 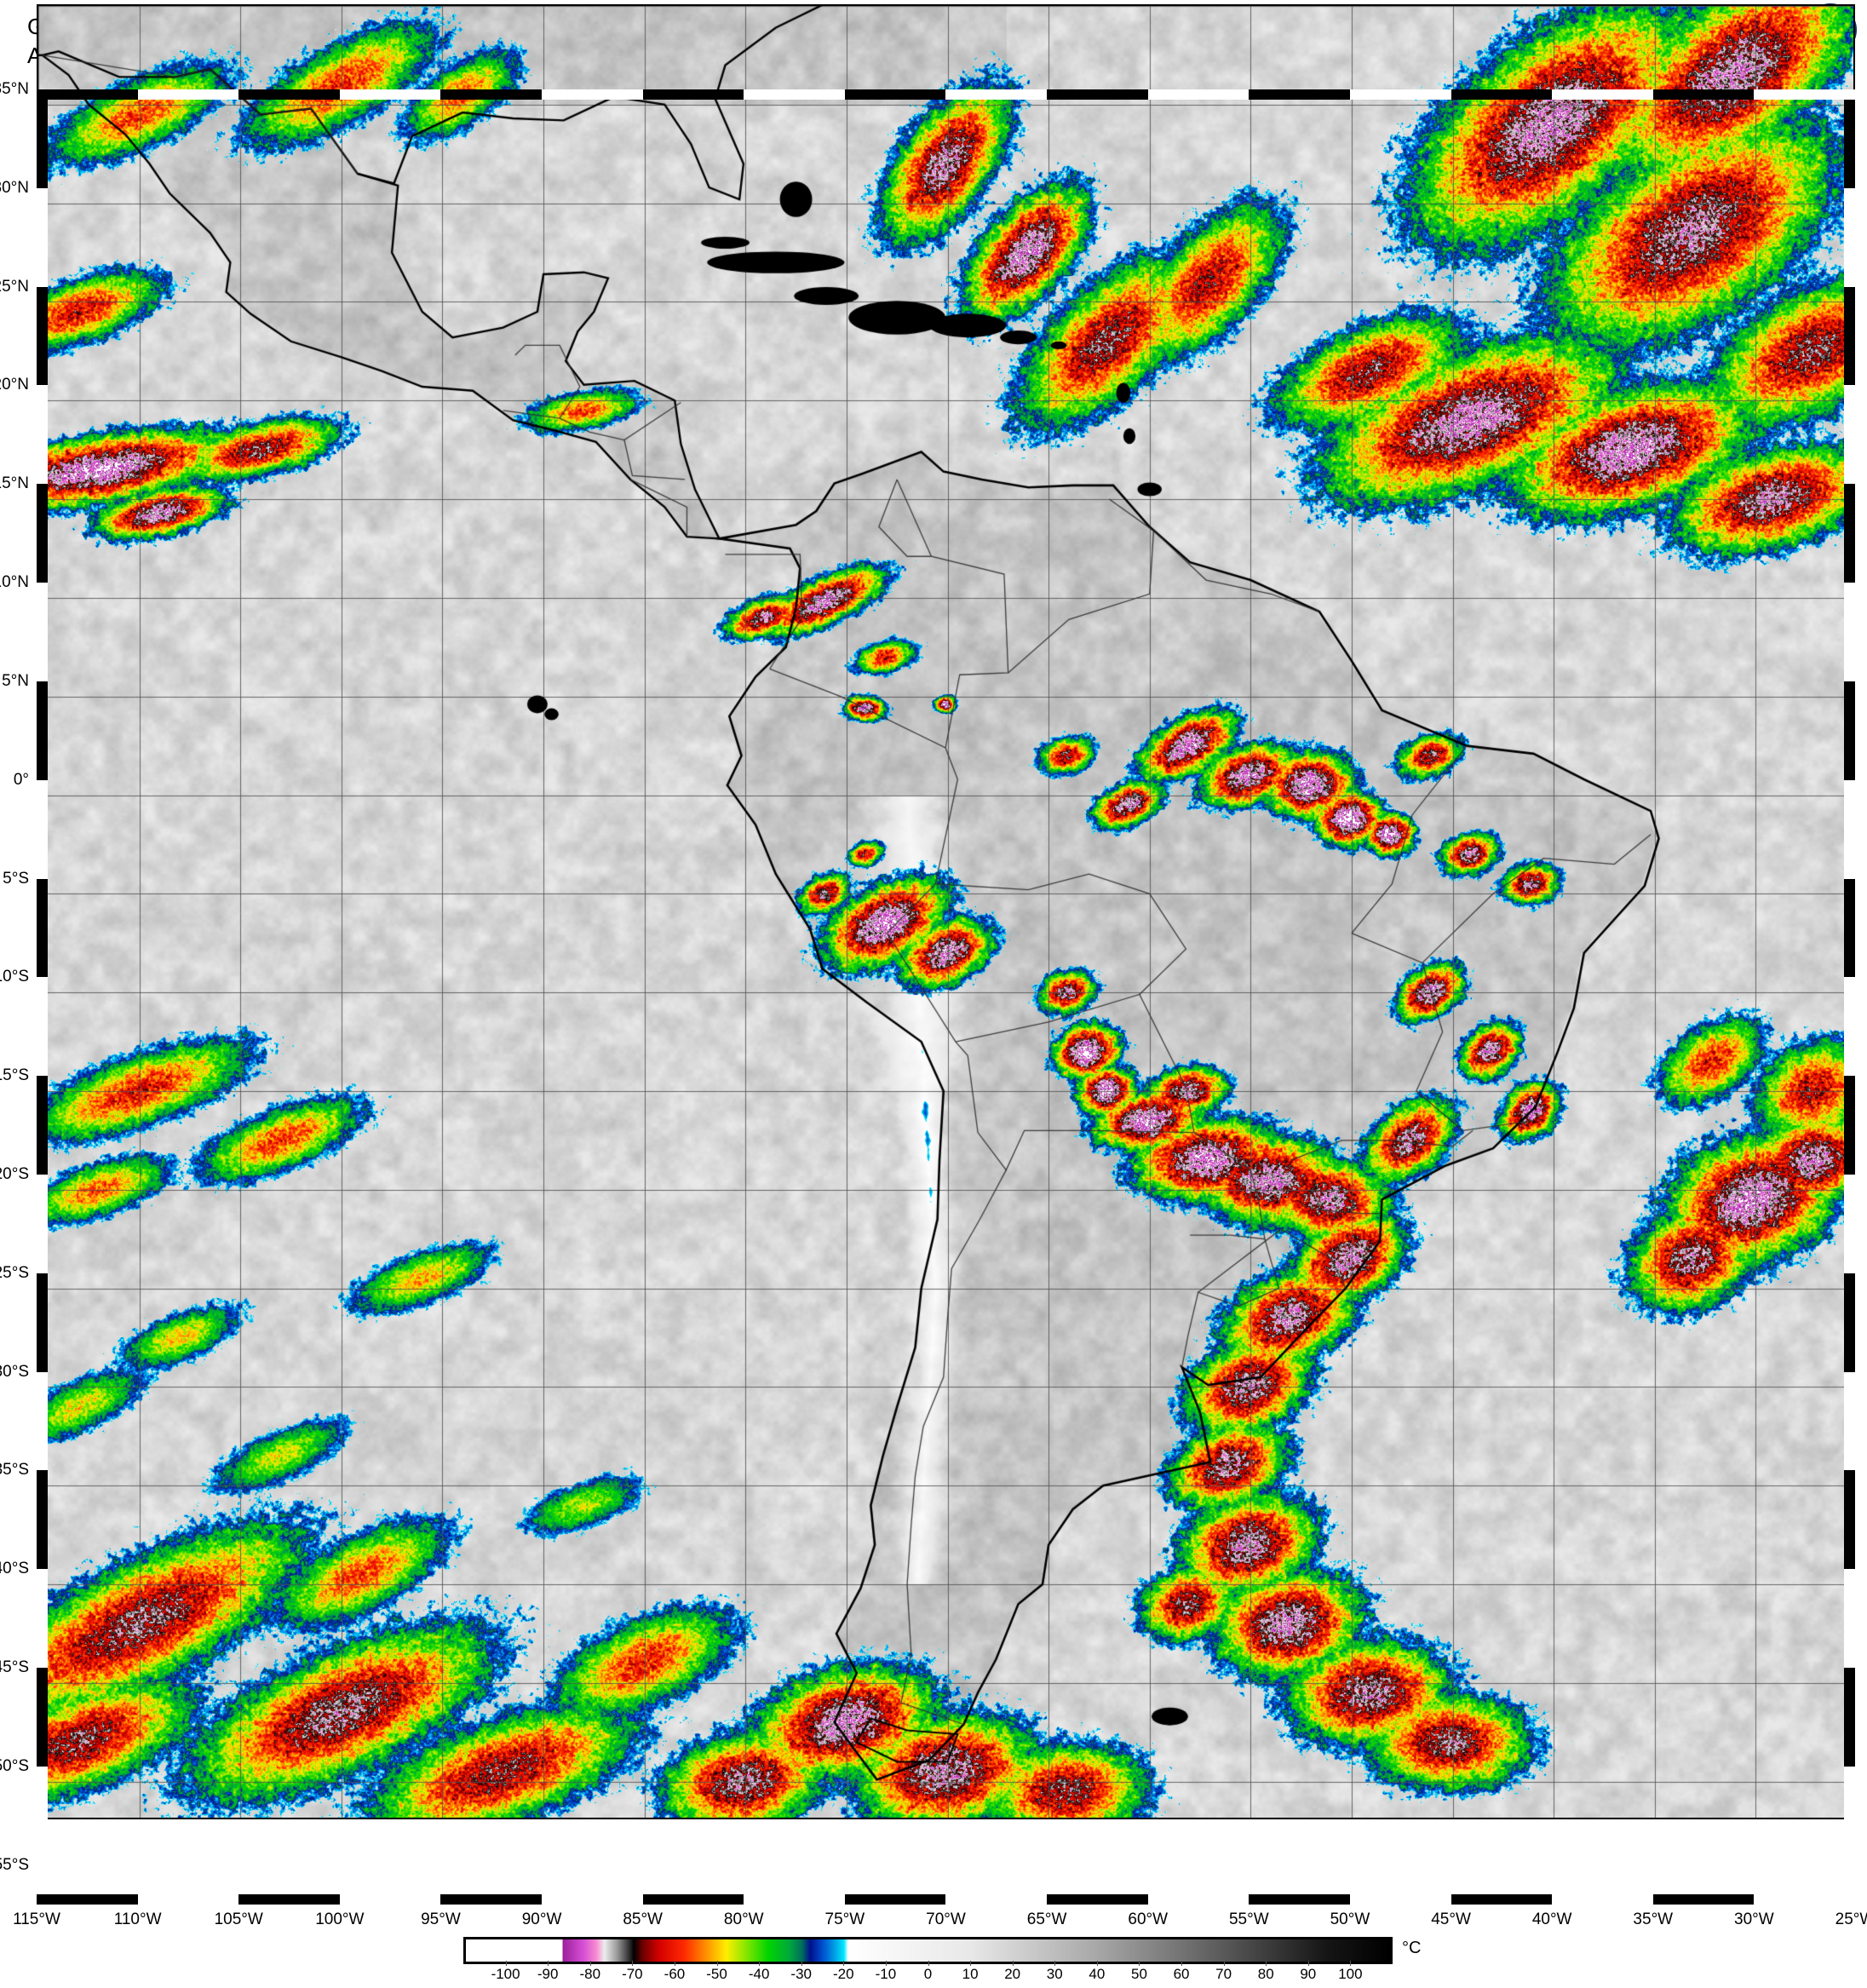 I want to click on colorbar-tick-label: -100, so click(x=505, y=1974).